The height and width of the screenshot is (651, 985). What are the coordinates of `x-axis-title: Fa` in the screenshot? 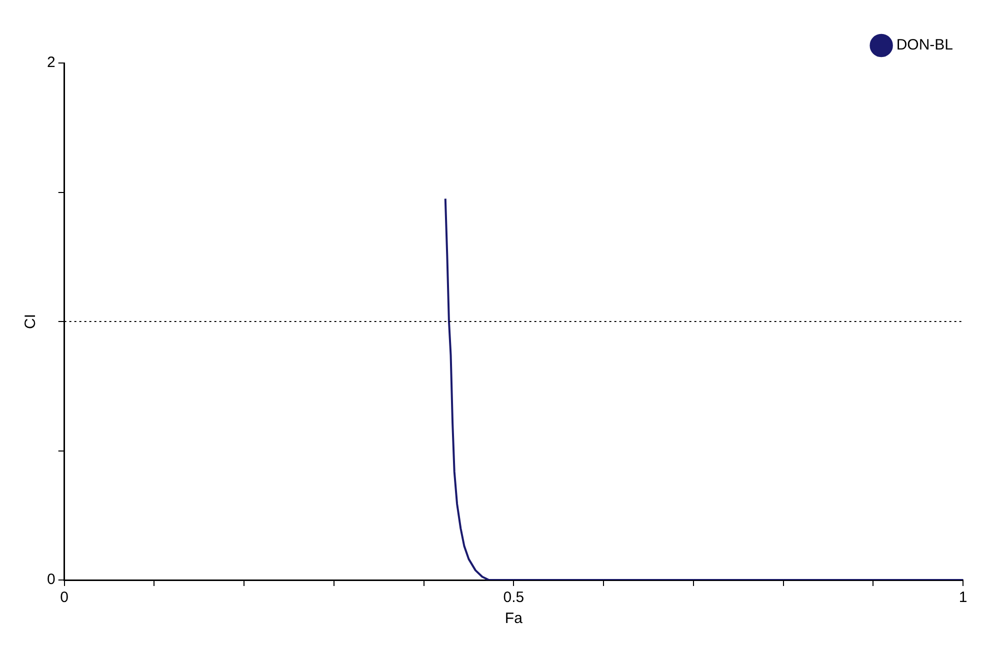 It's located at (514, 619).